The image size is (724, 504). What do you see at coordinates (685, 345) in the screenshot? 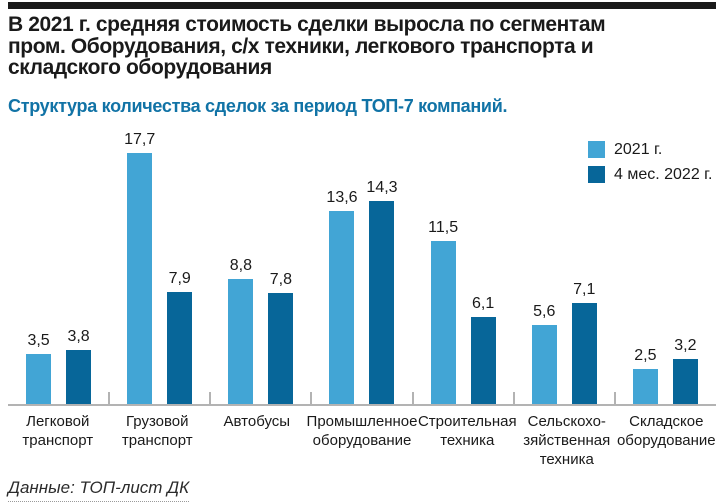
I see `value-label: 3,2` at bounding box center [685, 345].